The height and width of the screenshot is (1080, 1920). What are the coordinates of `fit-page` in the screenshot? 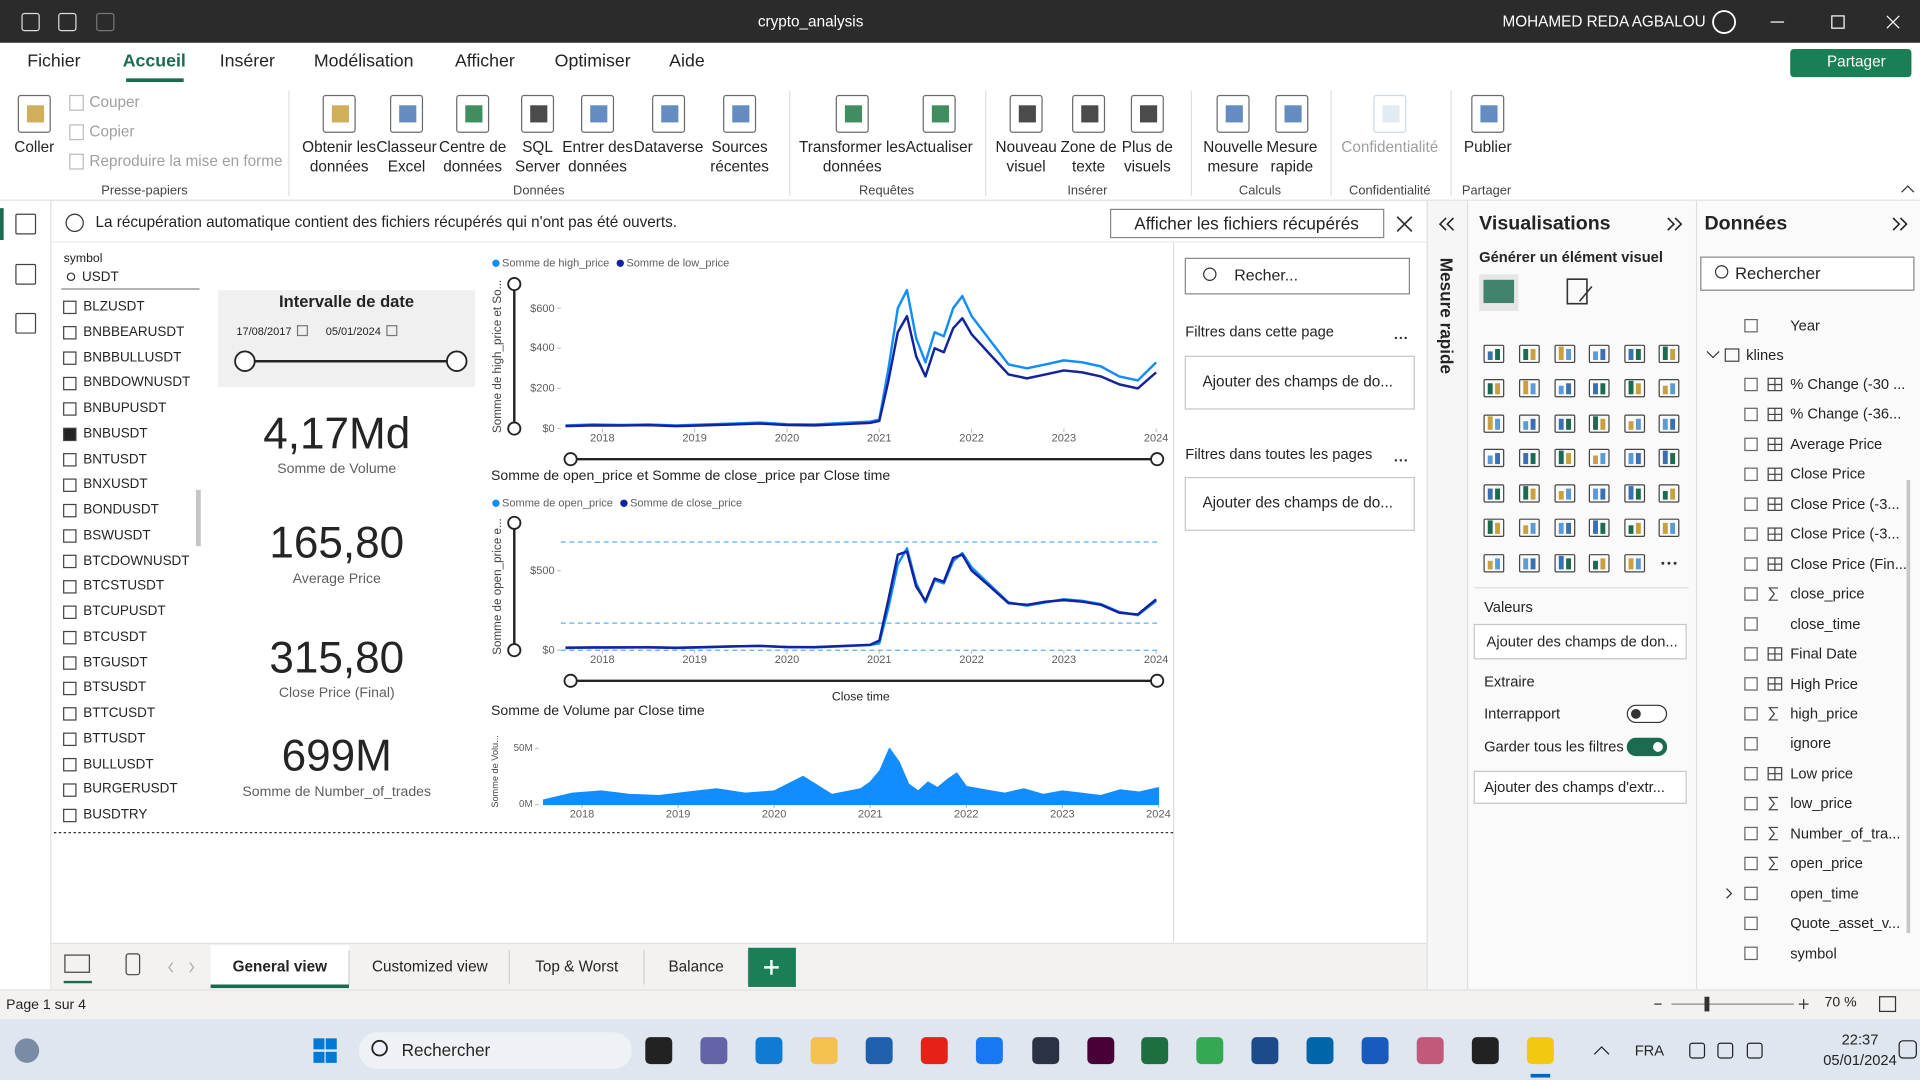 It's located at (1887, 1004).